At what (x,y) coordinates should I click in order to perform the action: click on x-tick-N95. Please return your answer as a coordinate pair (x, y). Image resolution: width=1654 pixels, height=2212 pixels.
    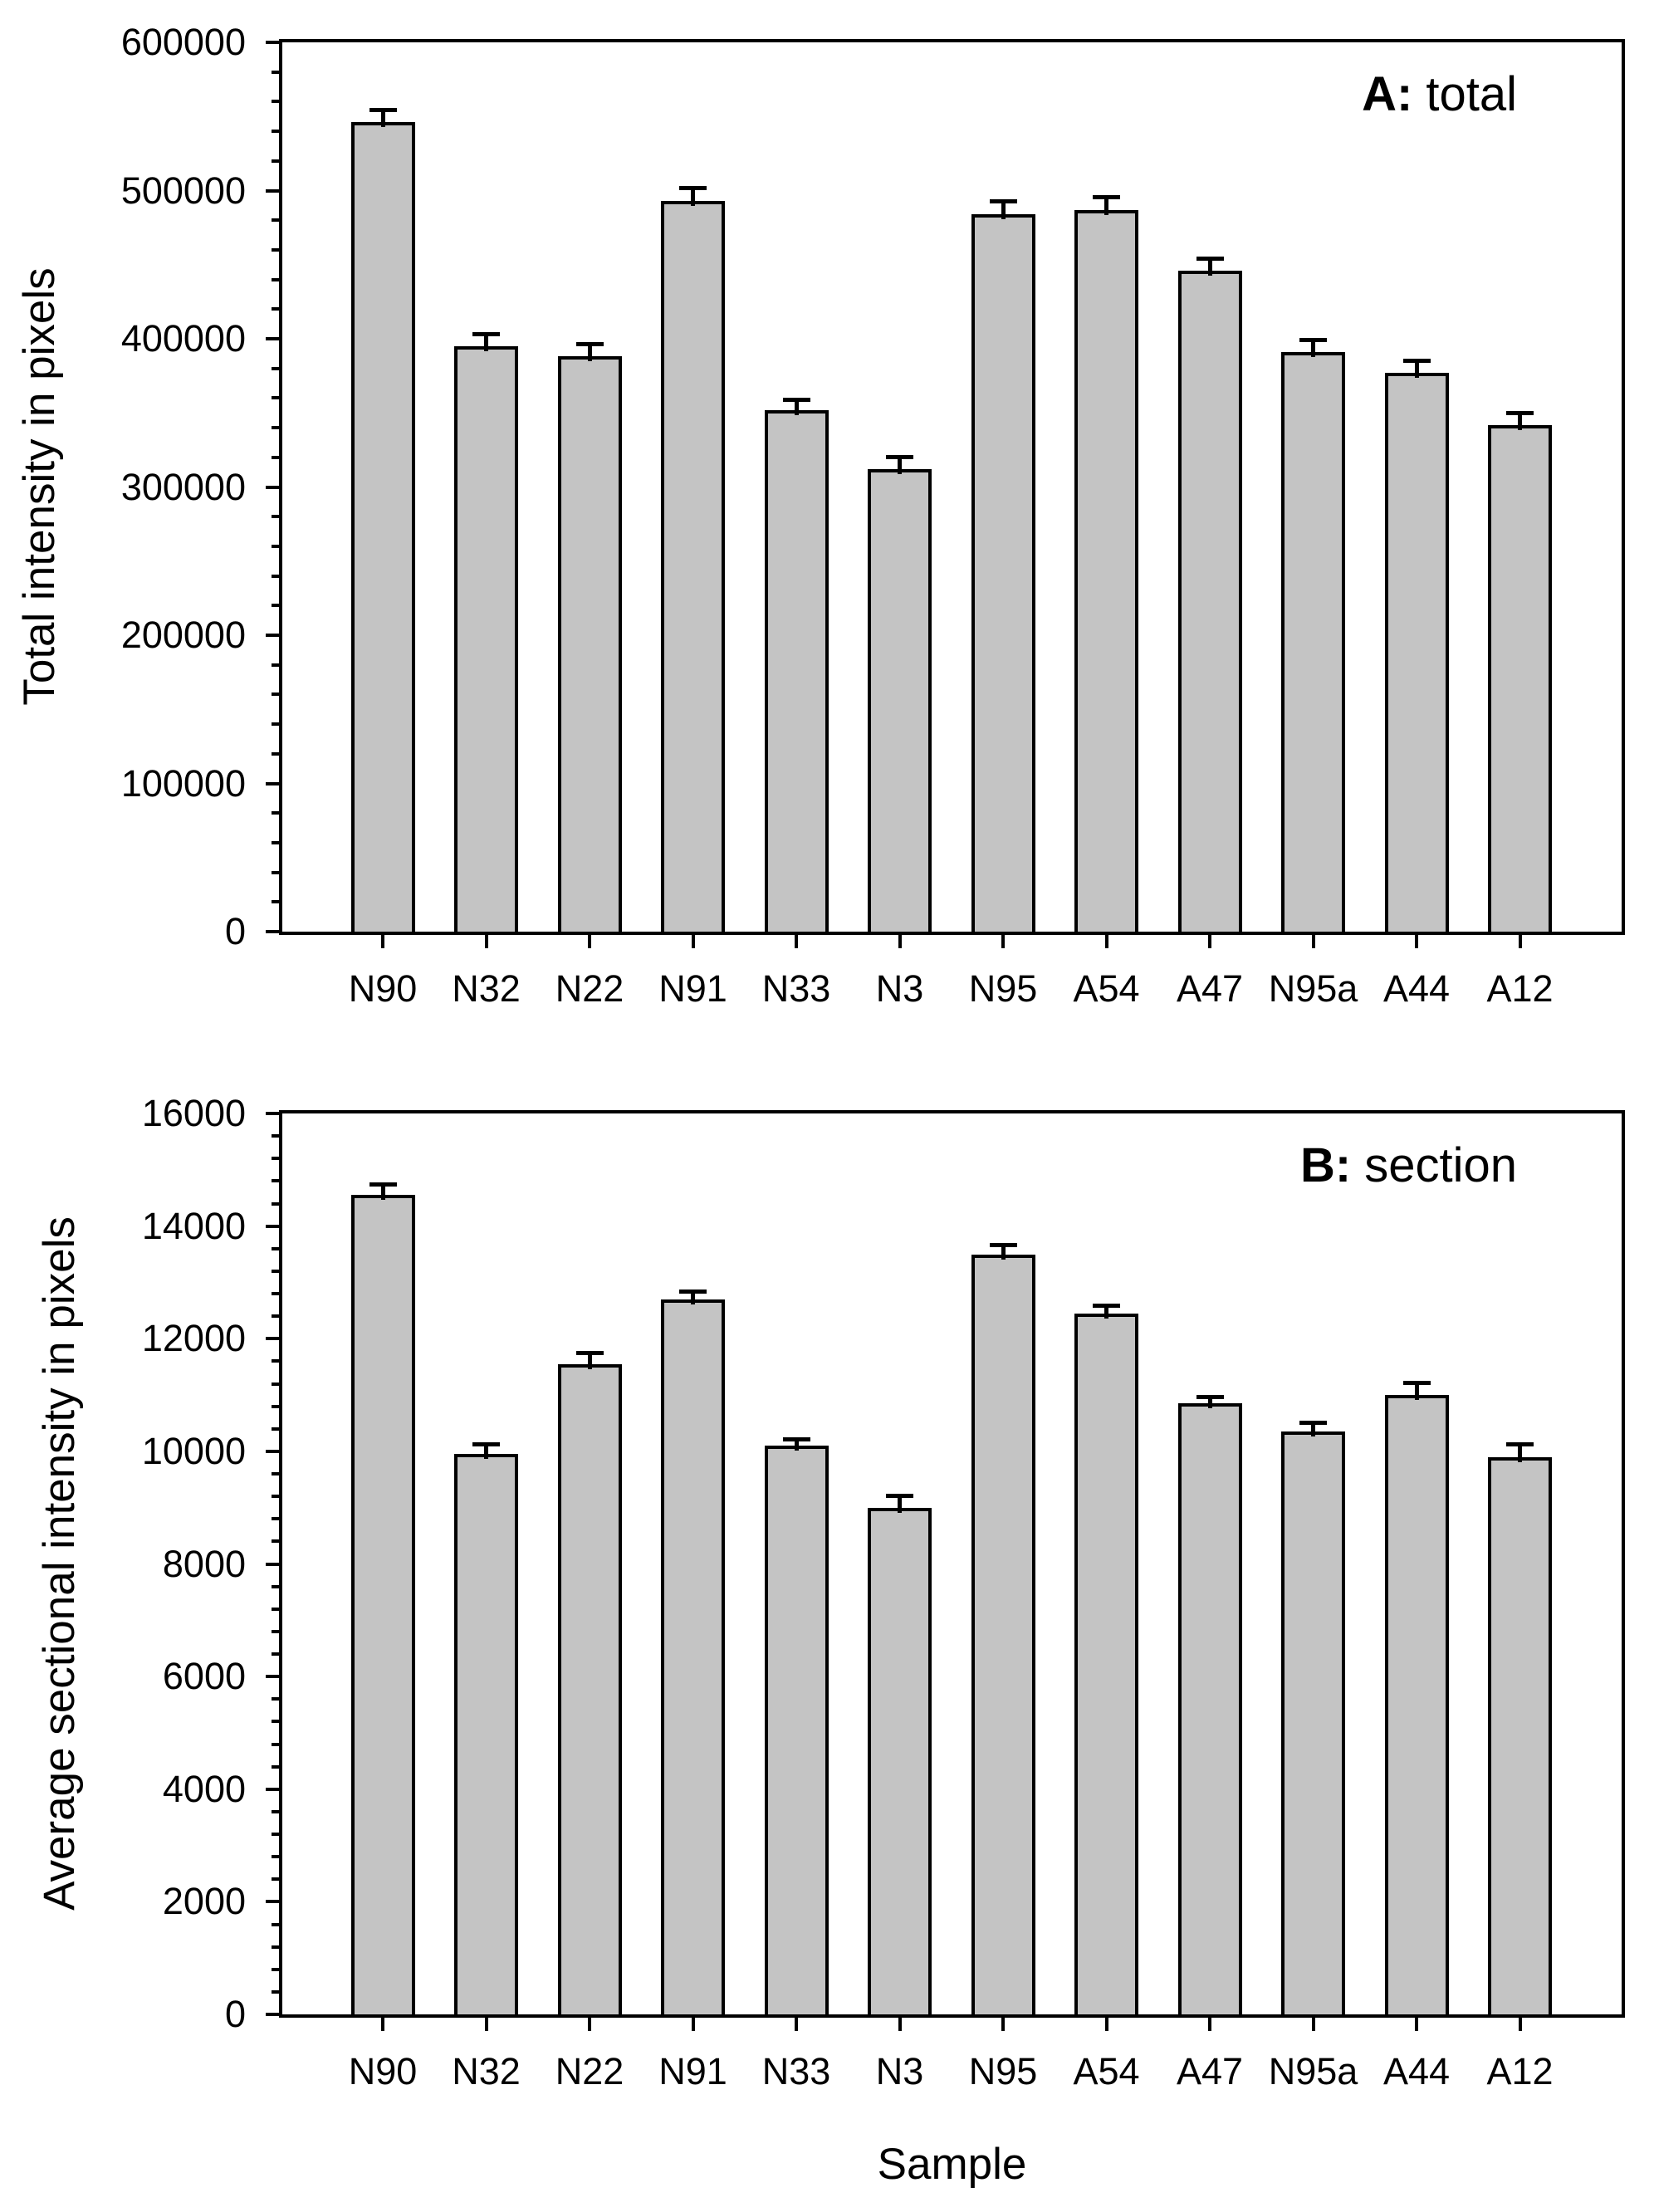
    Looking at the image, I should click on (1003, 2024).